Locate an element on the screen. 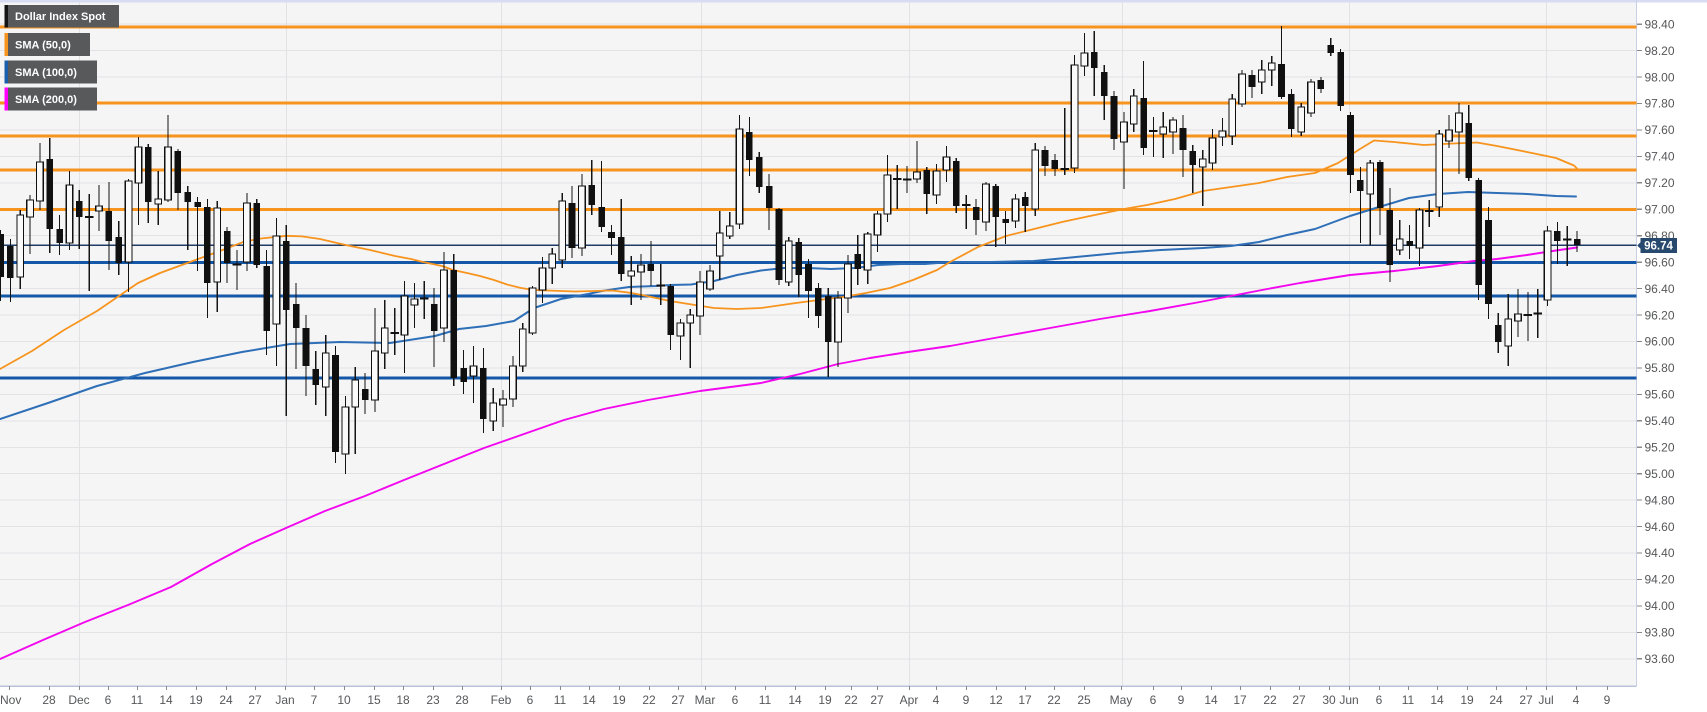 The image size is (1707, 712). svg-text: 96.60 is located at coordinates (1660, 262).